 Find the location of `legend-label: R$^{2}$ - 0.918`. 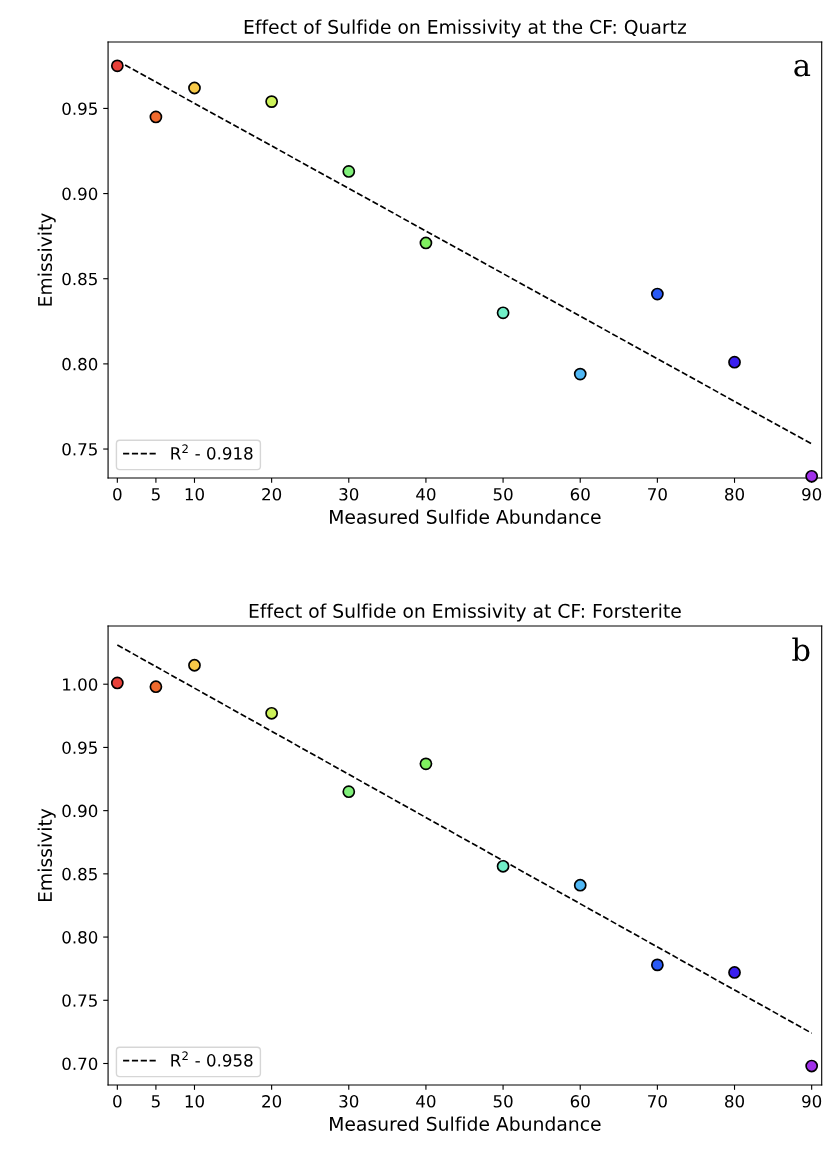

legend-label: R$^{2}$ - 0.918 is located at coordinates (212, 452).